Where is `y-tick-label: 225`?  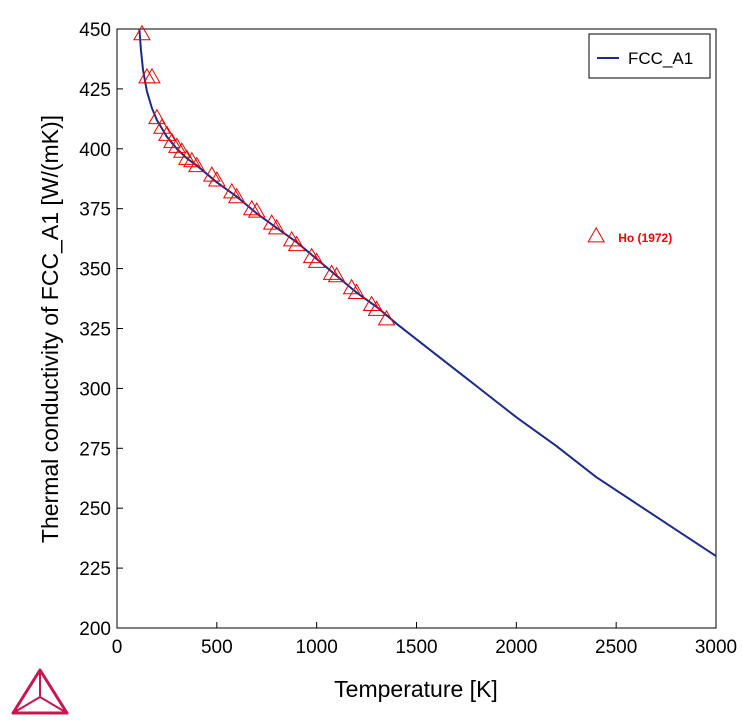 y-tick-label: 225 is located at coordinates (95, 569).